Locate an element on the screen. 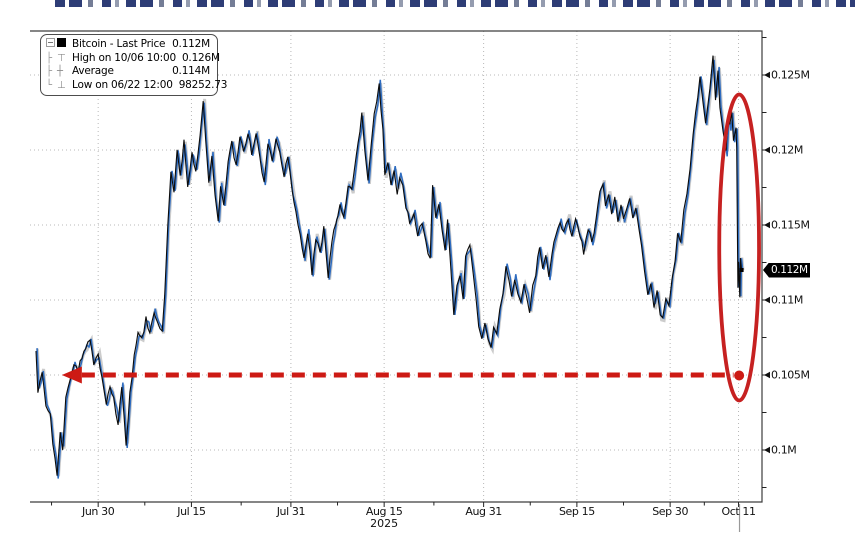  x-axis-label: Jul 15 is located at coordinates (191, 511).